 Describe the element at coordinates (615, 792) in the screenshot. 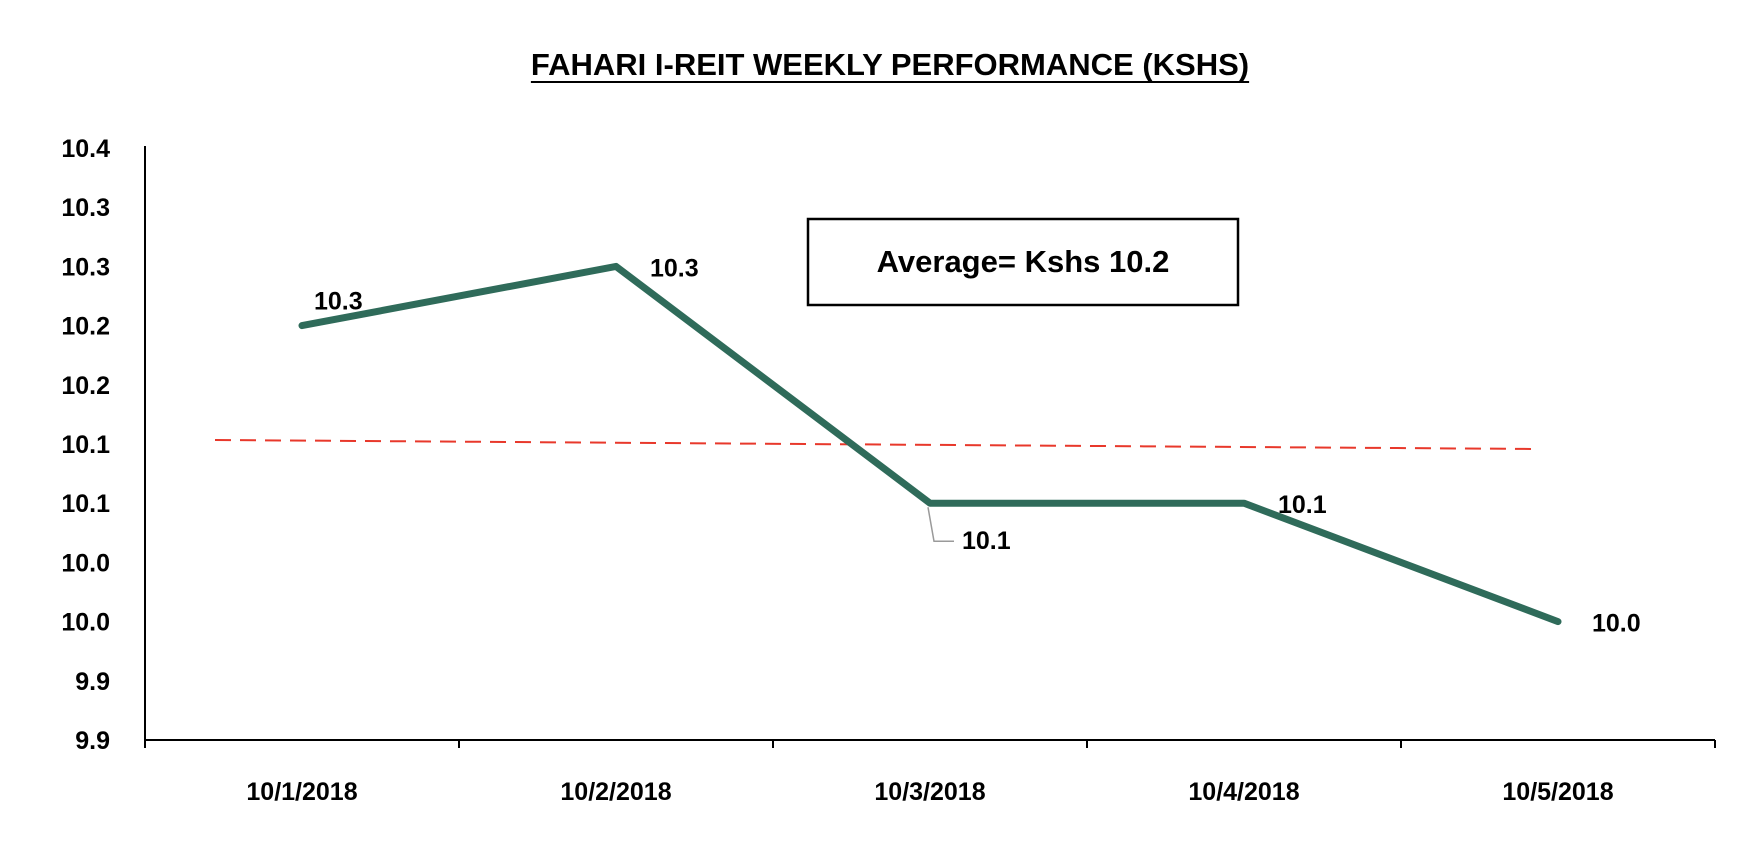

I see `x-tick-label: 10/2/2018` at that location.